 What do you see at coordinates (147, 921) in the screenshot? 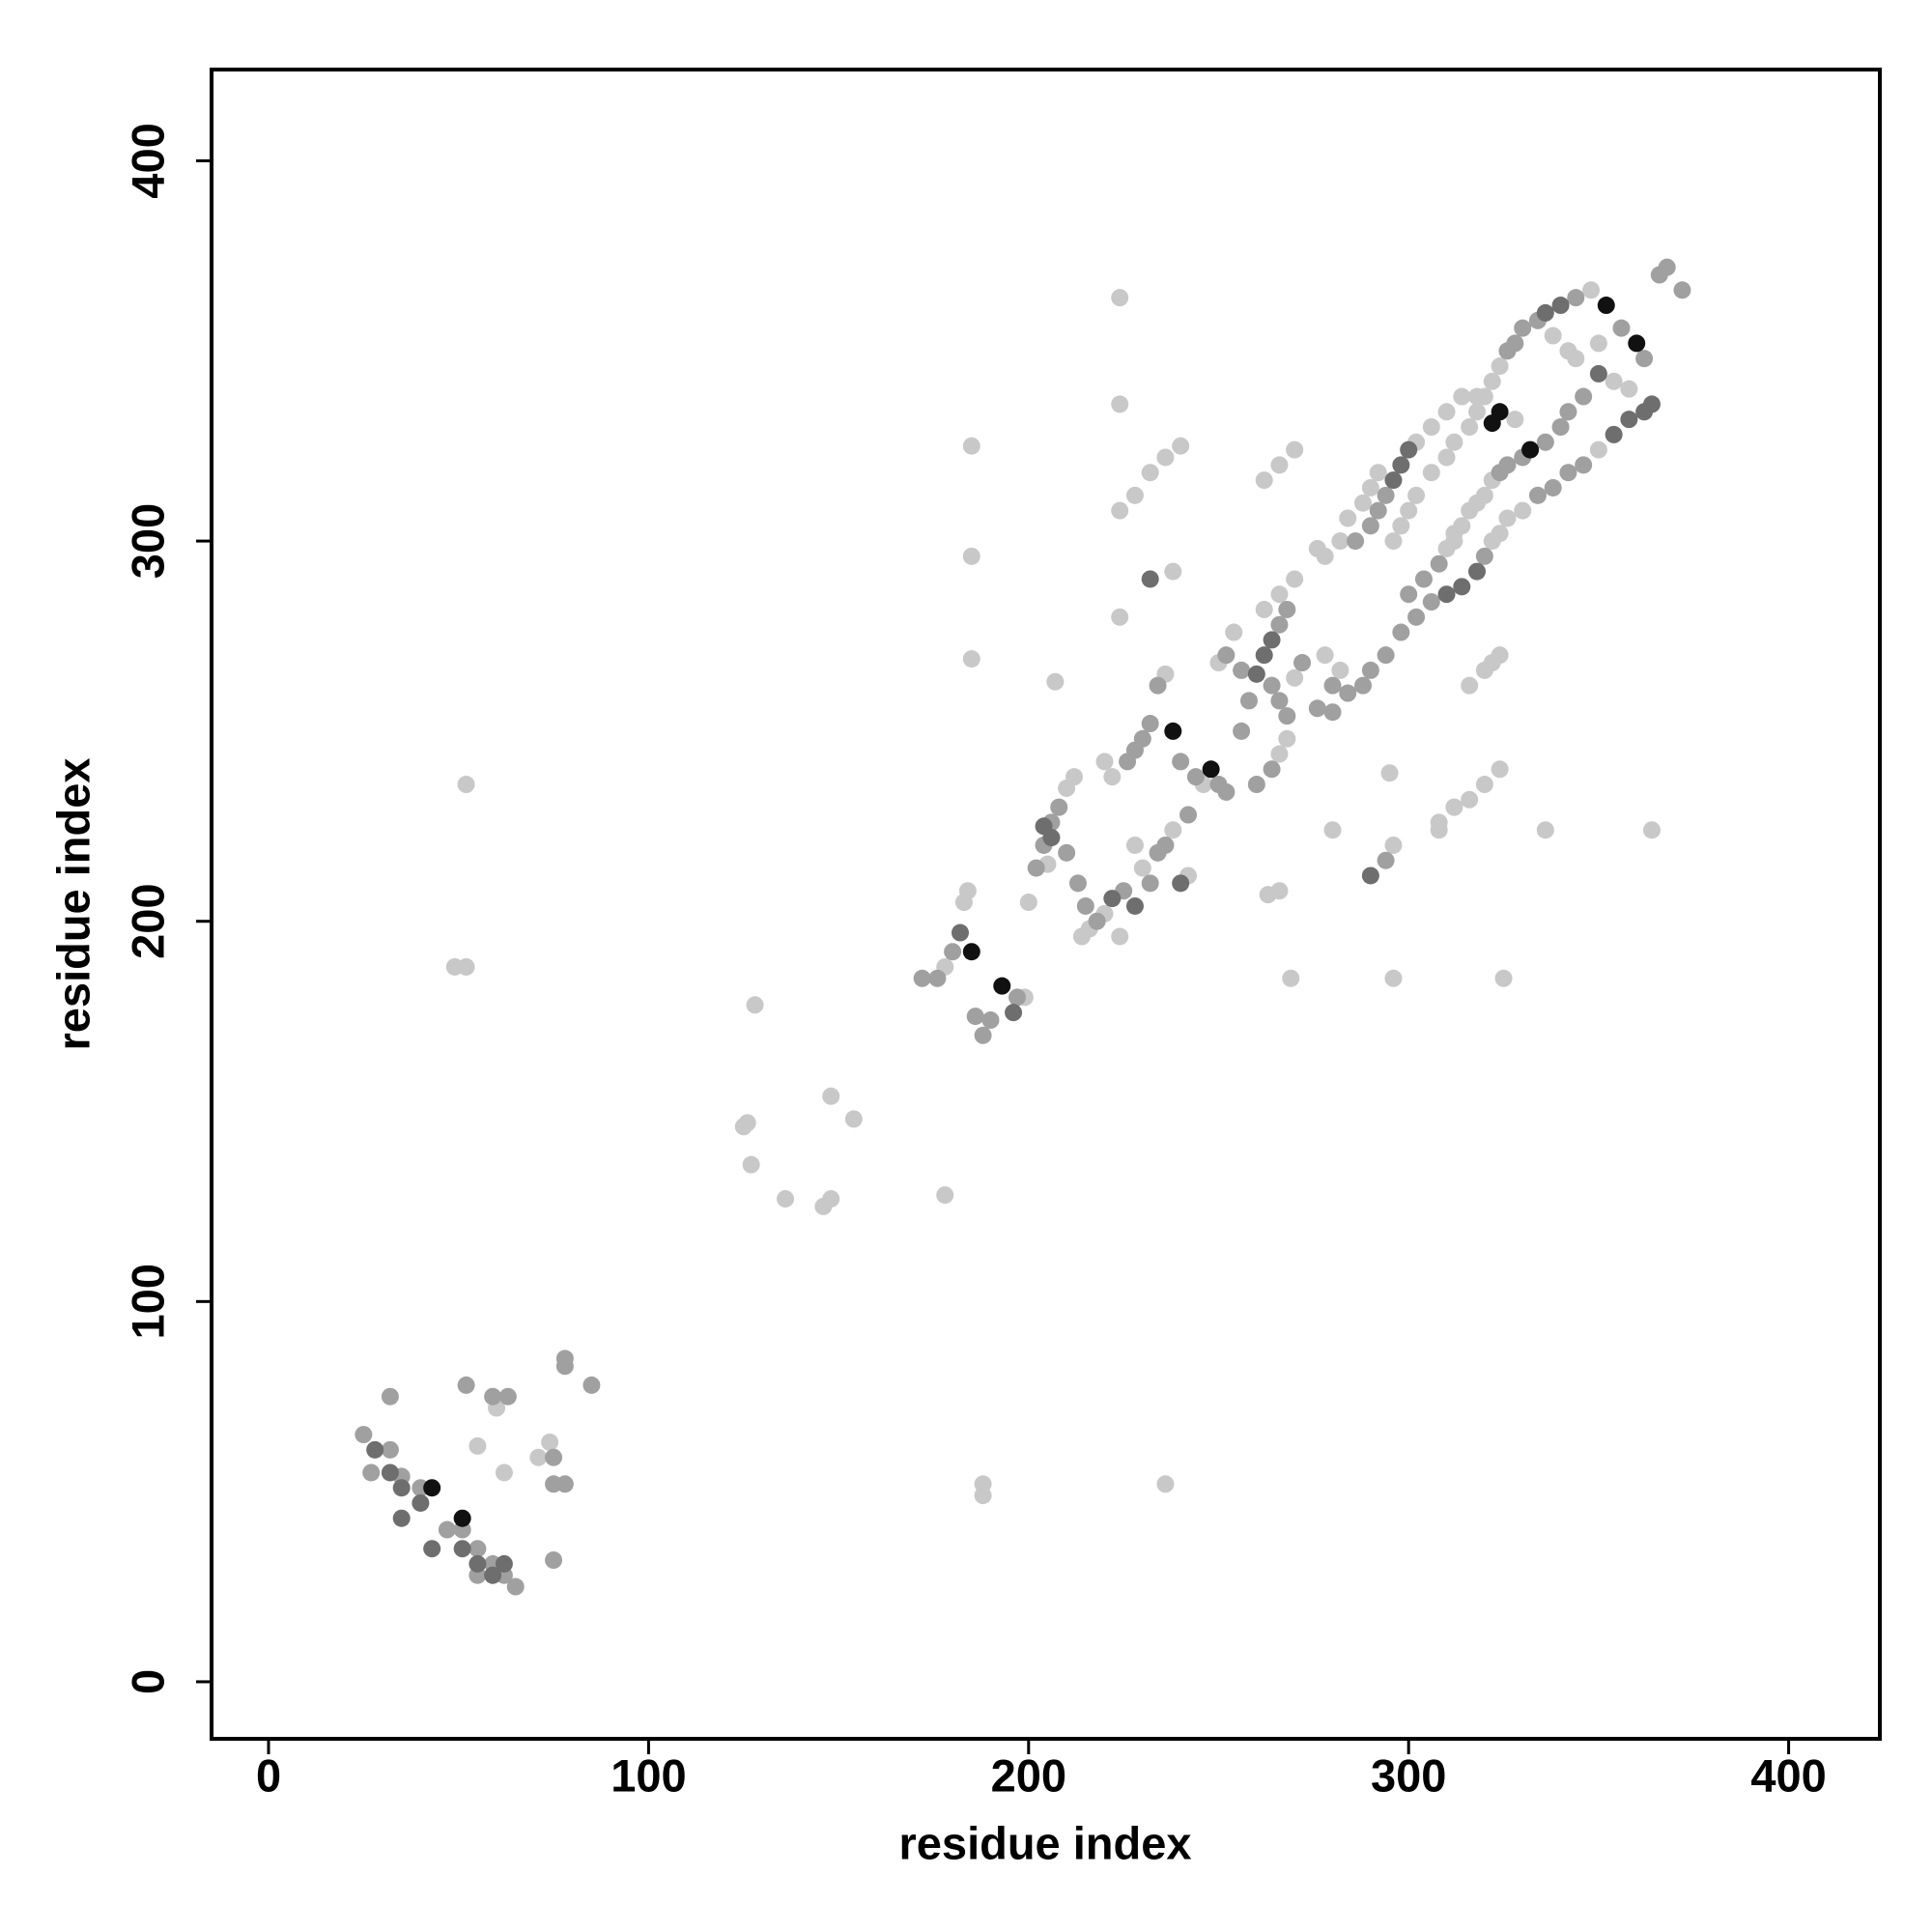
I see `y-tick-label: 200` at bounding box center [147, 921].